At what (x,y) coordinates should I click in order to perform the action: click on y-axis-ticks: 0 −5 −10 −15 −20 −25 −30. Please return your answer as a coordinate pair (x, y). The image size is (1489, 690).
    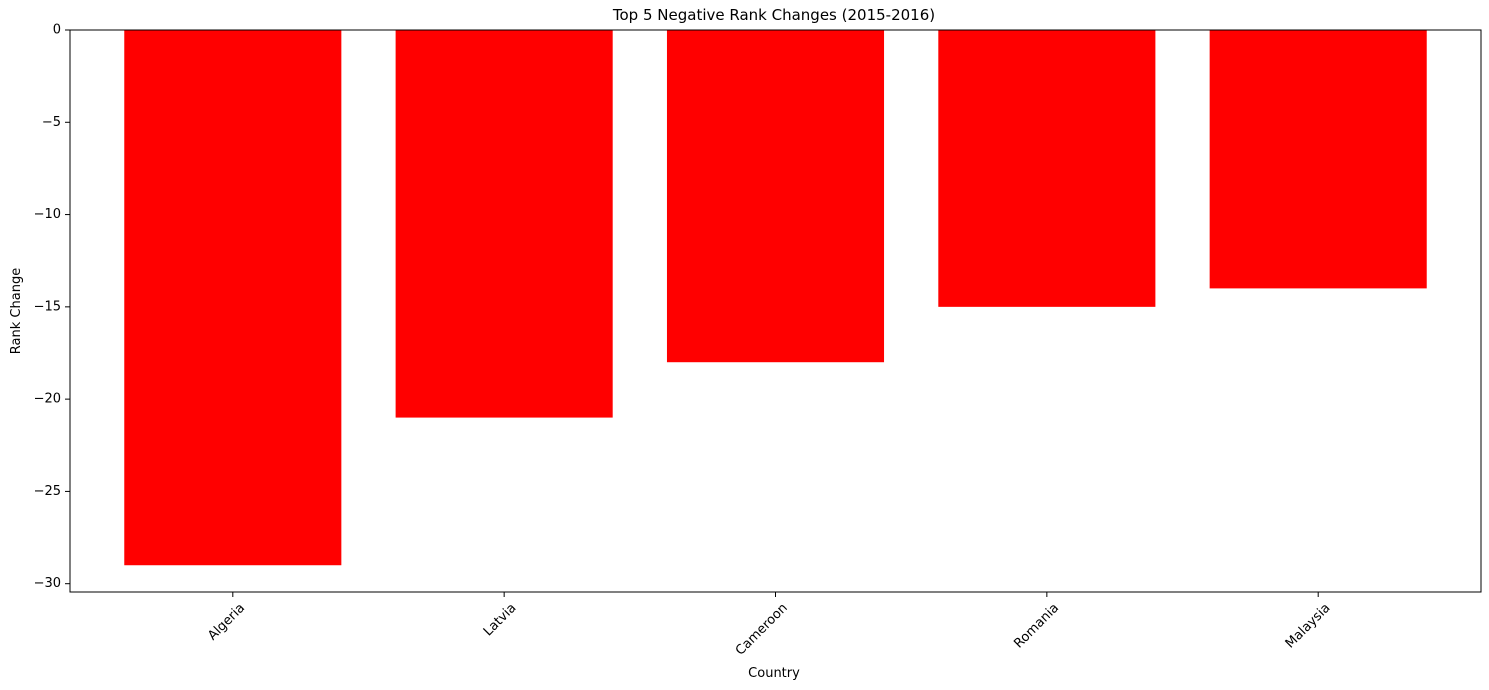
    Looking at the image, I should click on (52, 307).